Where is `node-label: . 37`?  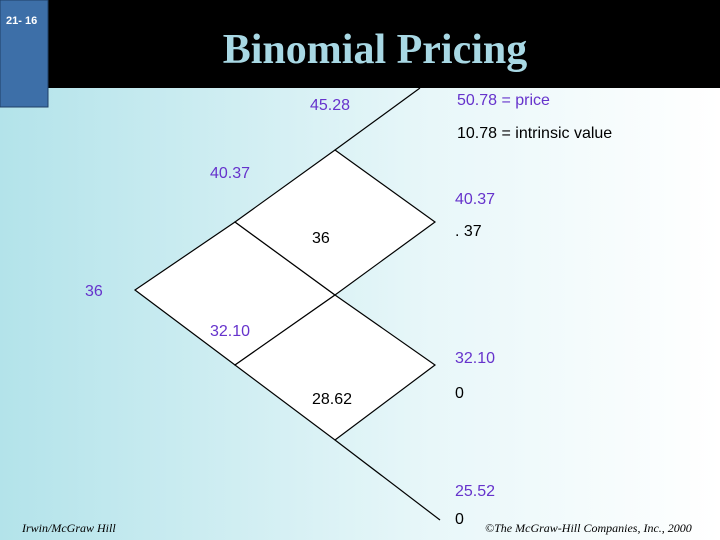 node-label: . 37 is located at coordinates (468, 231).